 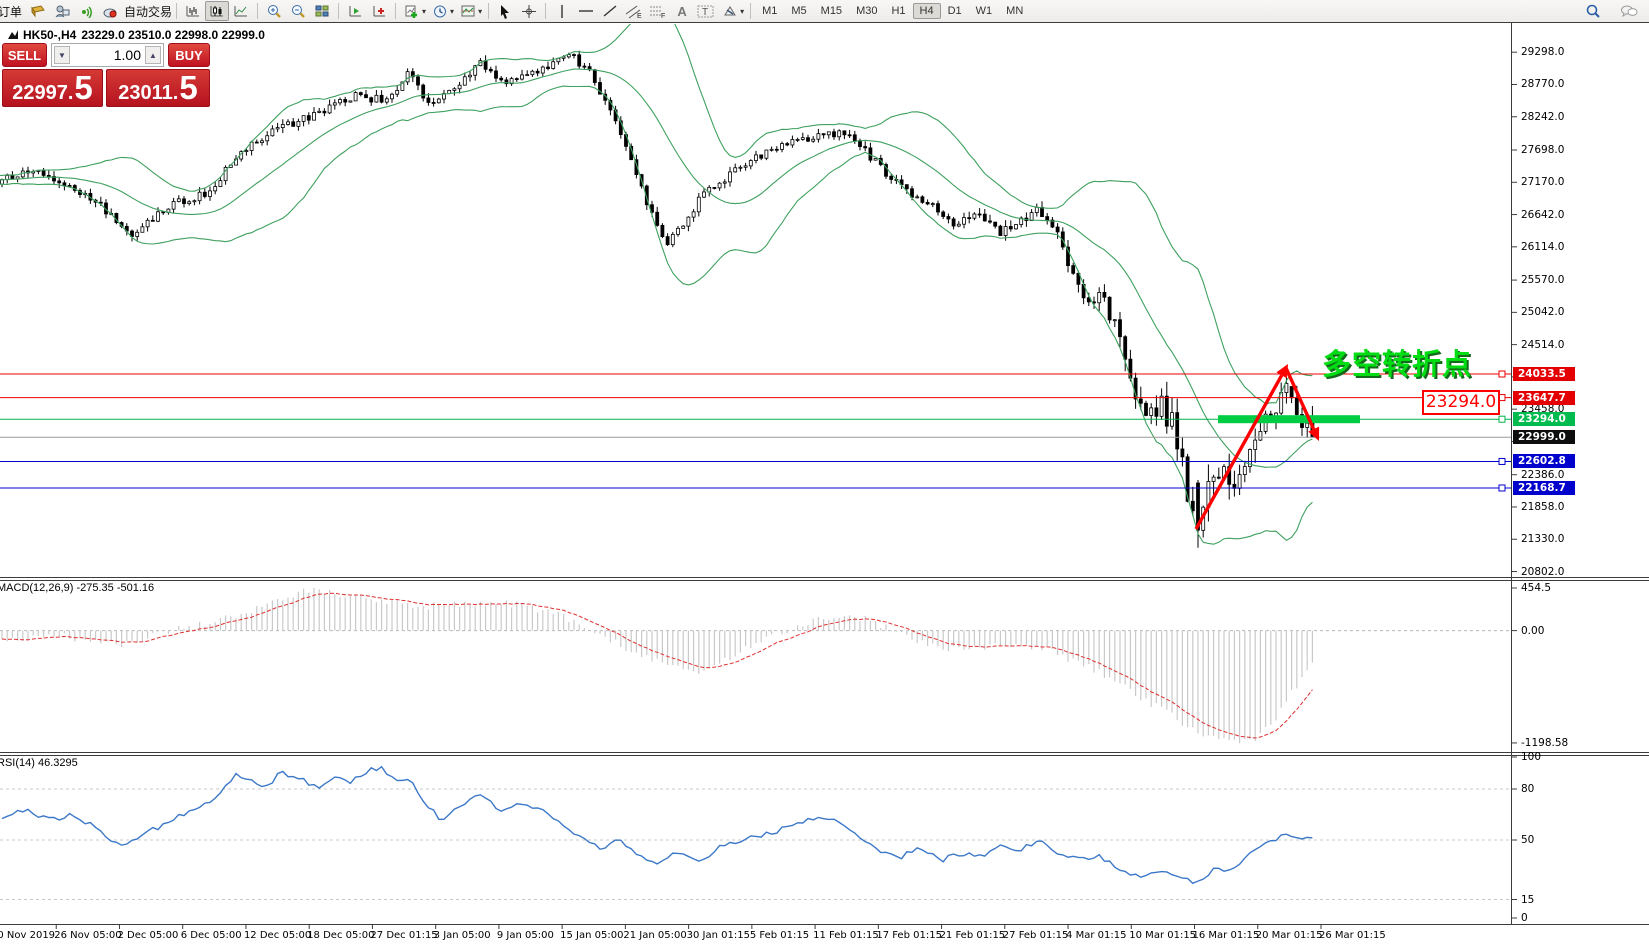 What do you see at coordinates (1543, 84) in the screenshot?
I see `price-tick-label: 28770.0` at bounding box center [1543, 84].